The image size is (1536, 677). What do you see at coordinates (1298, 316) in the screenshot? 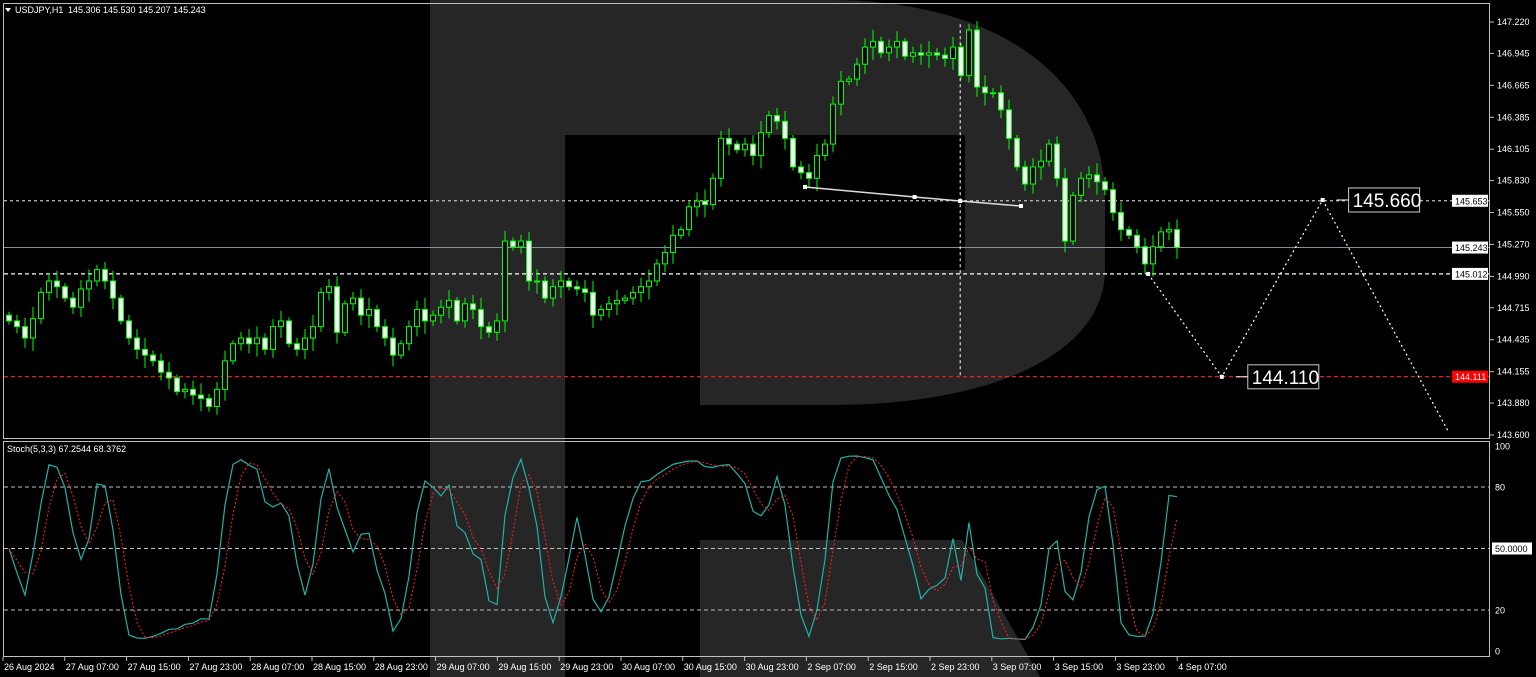
I see `forecast-path` at bounding box center [1298, 316].